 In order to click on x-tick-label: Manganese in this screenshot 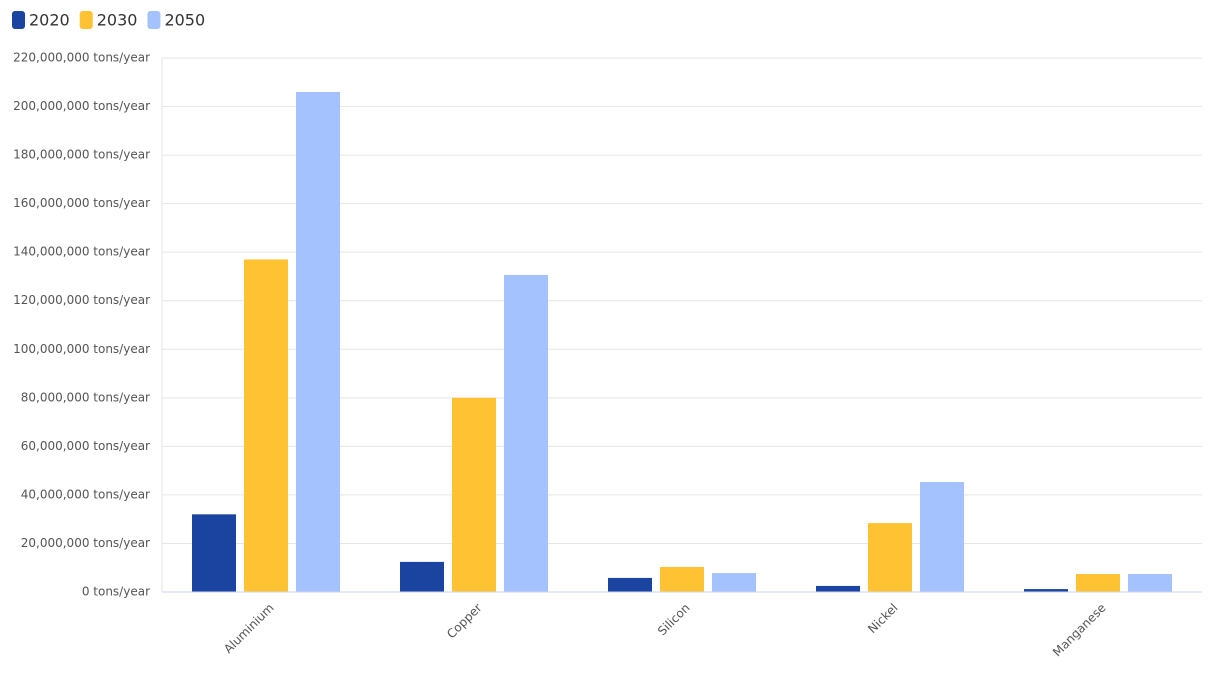, I will do `click(1079, 630)`.